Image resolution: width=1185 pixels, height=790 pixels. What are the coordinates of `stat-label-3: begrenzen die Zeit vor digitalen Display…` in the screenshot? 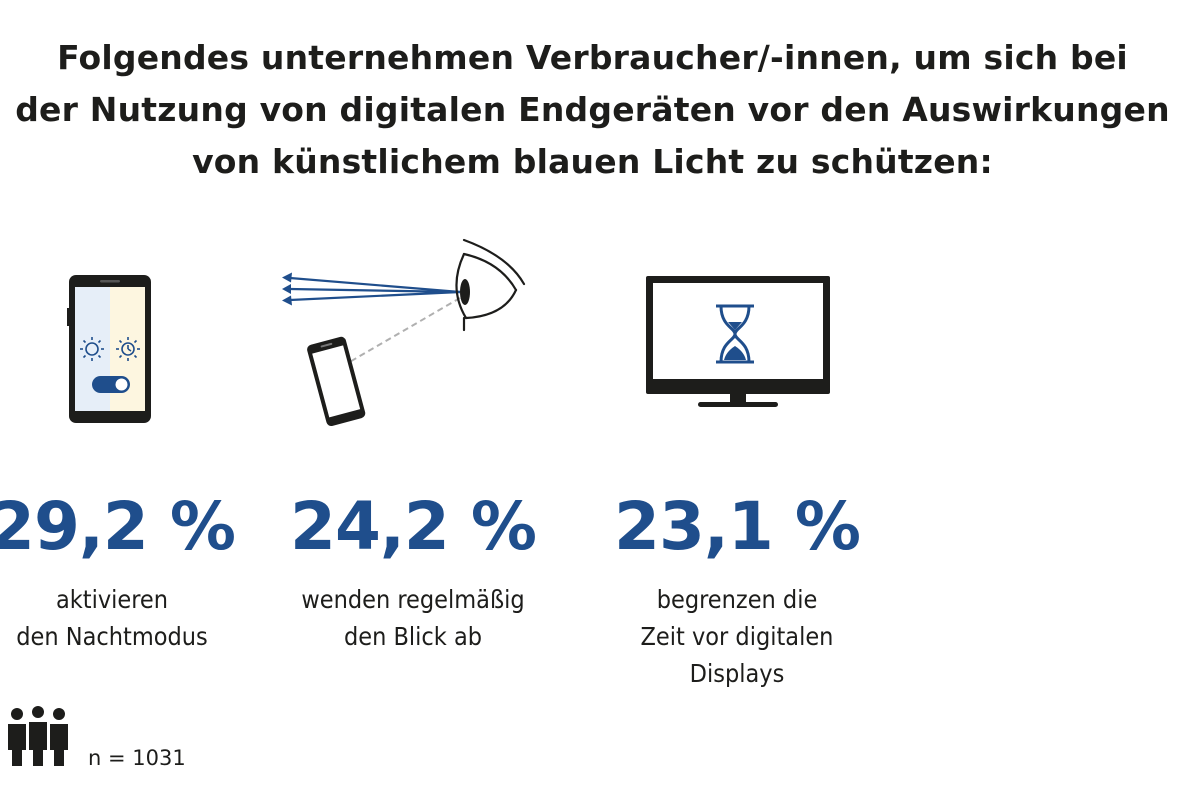 It's located at (737, 636).